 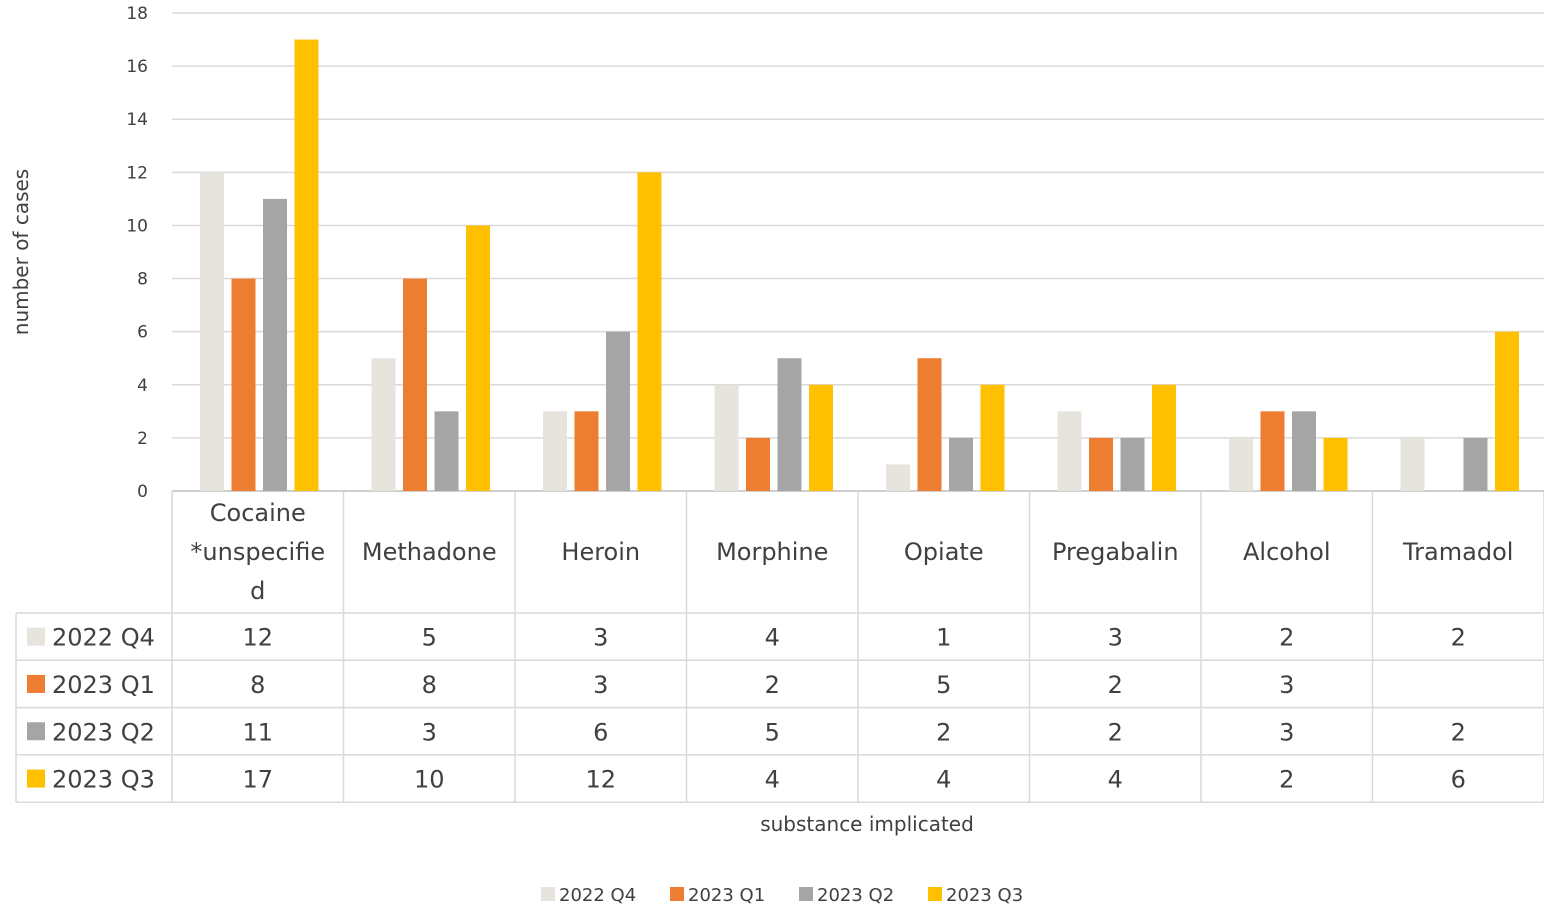 I want to click on y-tick-label: 2, so click(x=142, y=439).